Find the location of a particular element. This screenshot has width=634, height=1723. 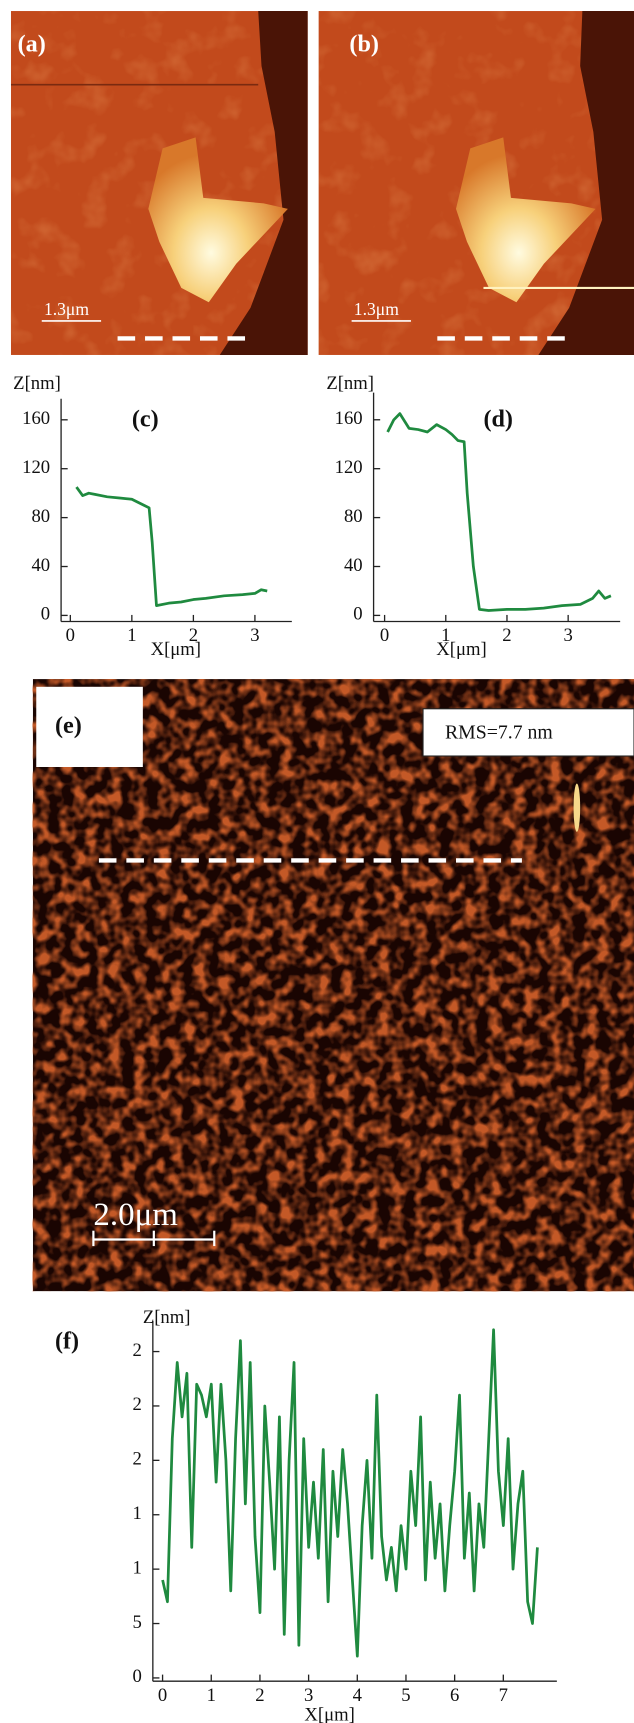

afm-image-a: (a) 1.3μm is located at coordinates (159, 183).